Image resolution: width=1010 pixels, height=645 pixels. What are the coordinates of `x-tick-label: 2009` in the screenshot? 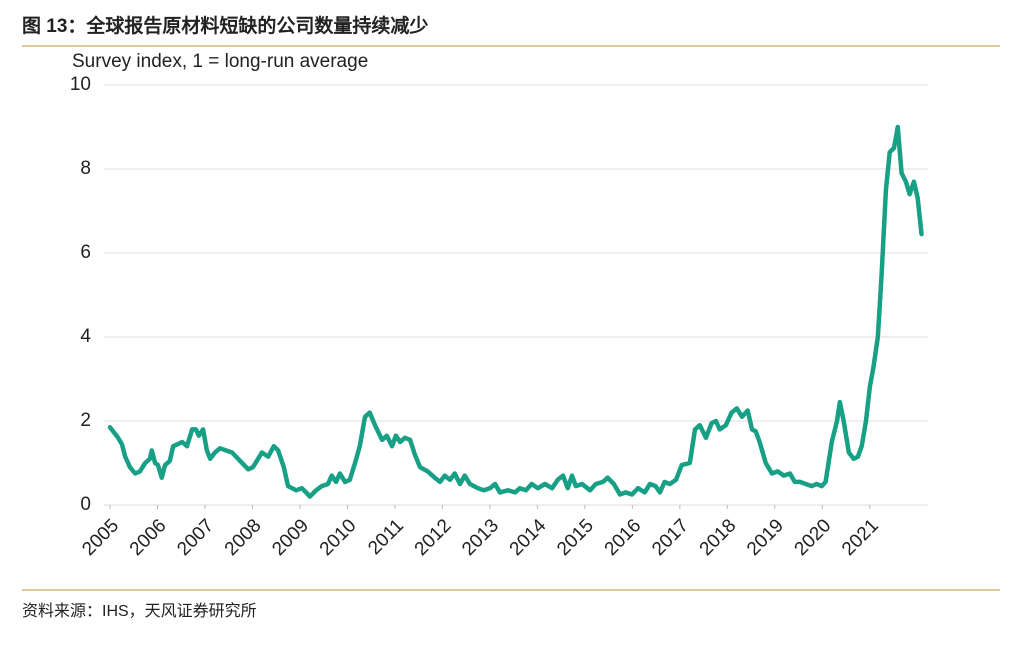 It's located at (290, 537).